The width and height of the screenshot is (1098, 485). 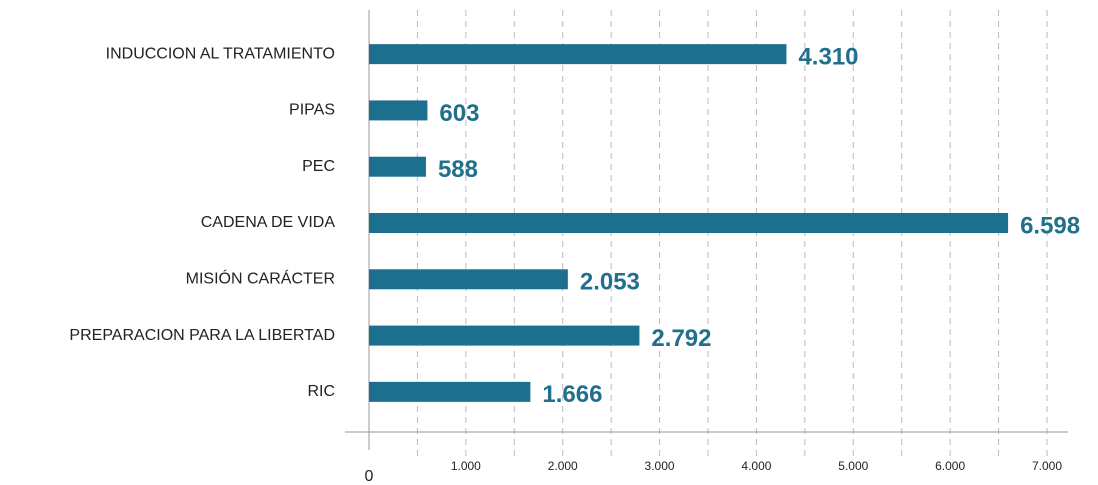 What do you see at coordinates (950, 466) in the screenshot?
I see `x-tick-label: 6.000` at bounding box center [950, 466].